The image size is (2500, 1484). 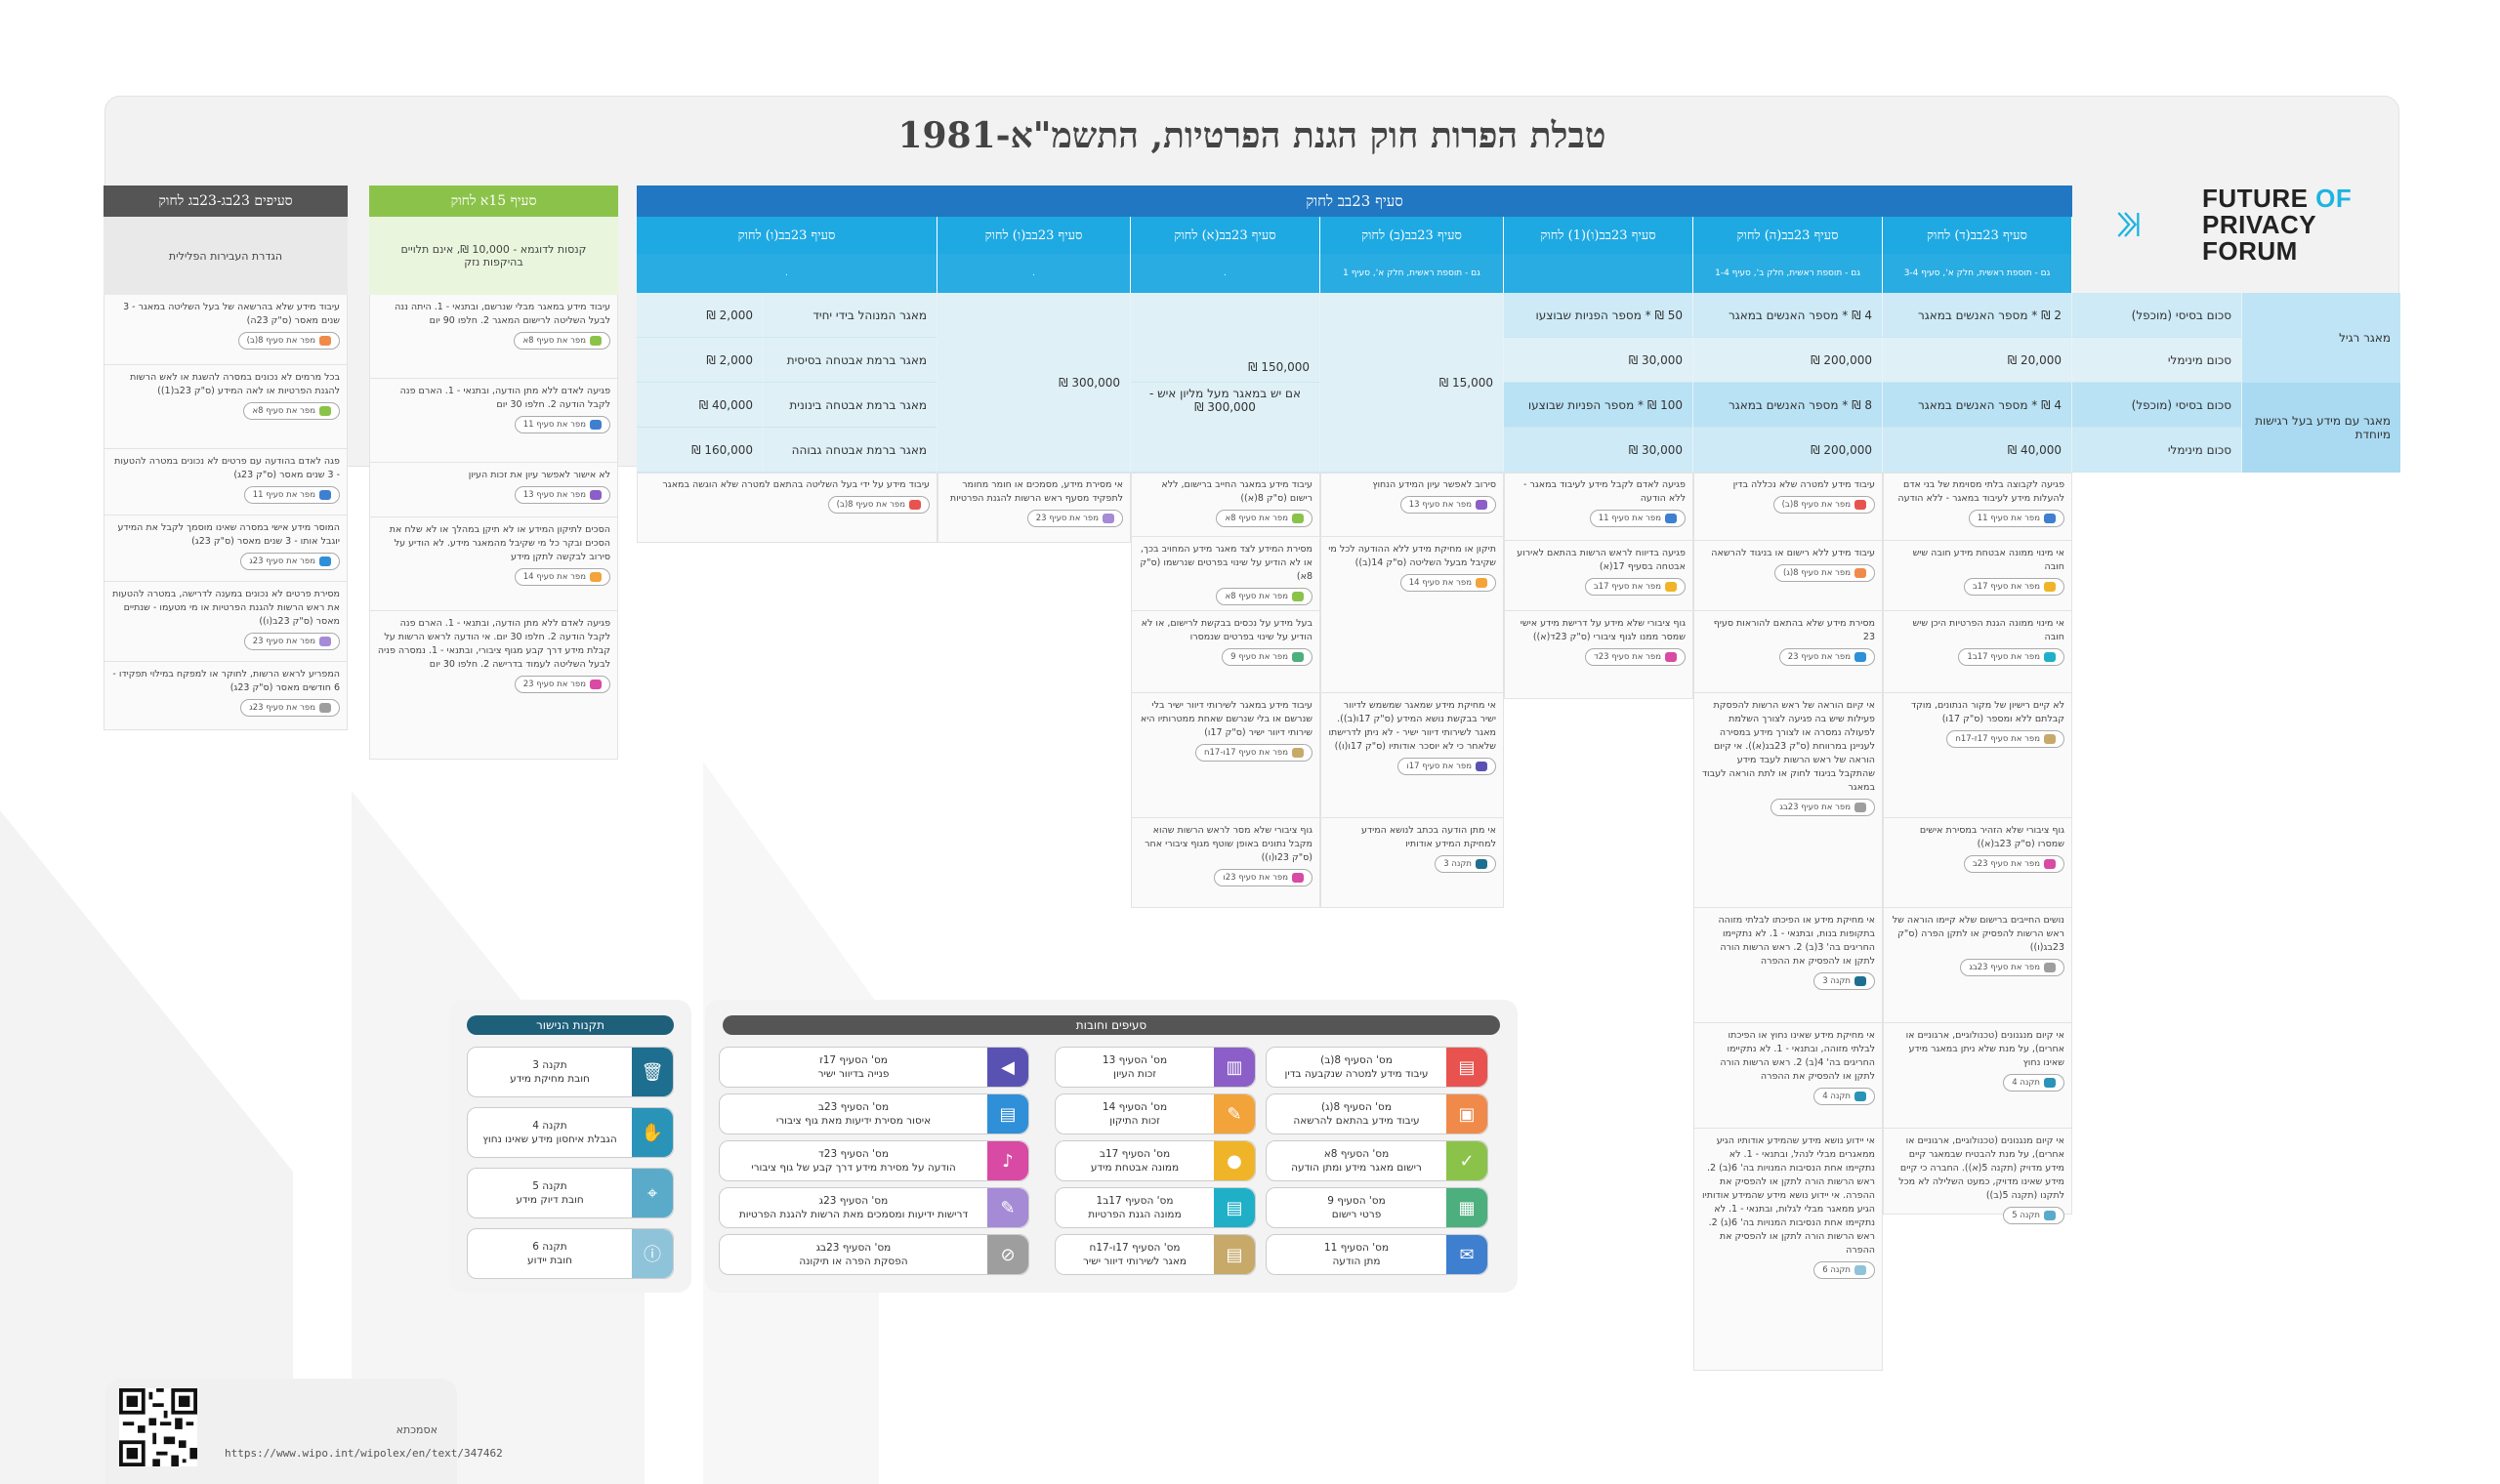 I want to click on column-subheader: גם - תוספת ראשית, חלק א', סעיף 1, so click(x=1412, y=273).